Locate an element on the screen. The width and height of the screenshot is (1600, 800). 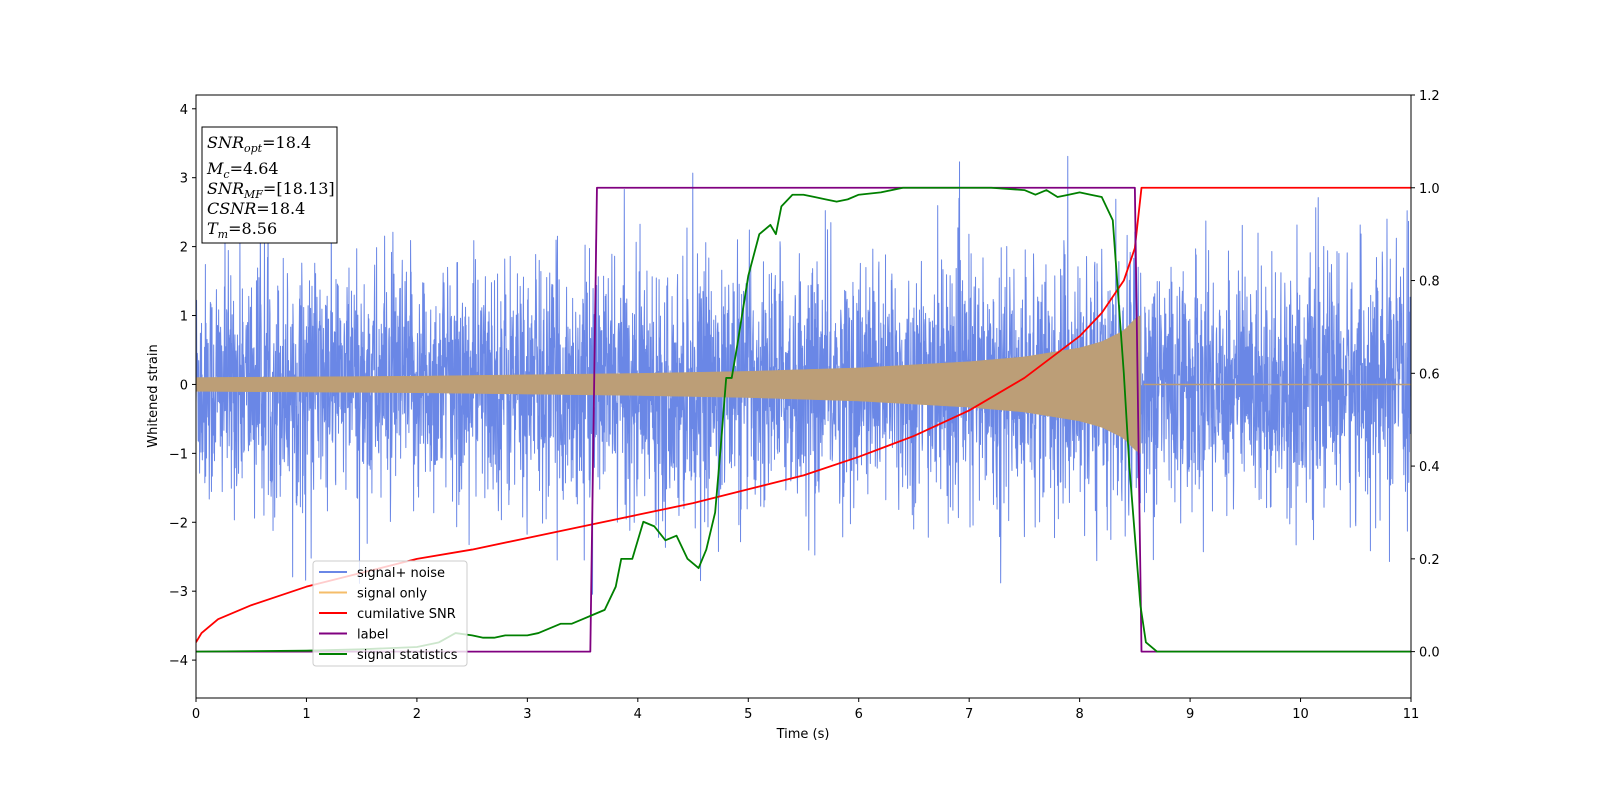
legend-label: signal only is located at coordinates (392, 594).